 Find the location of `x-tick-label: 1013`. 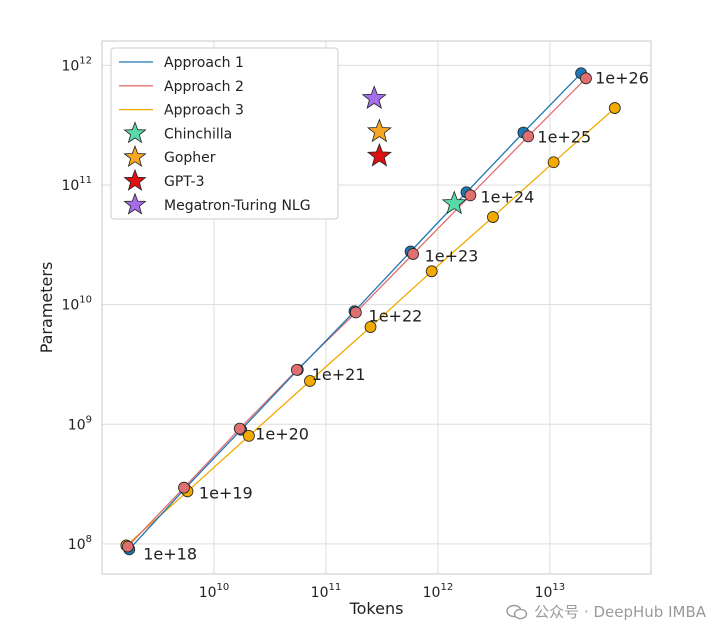

x-tick-label: 1013 is located at coordinates (550, 591).